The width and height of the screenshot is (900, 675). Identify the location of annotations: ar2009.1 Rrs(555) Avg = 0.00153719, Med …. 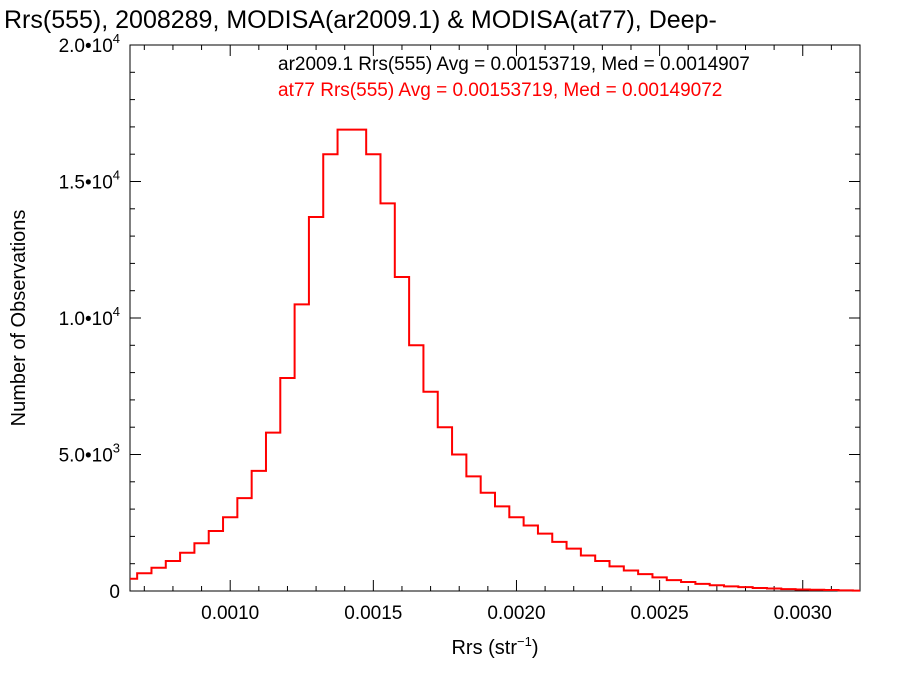
(514, 77).